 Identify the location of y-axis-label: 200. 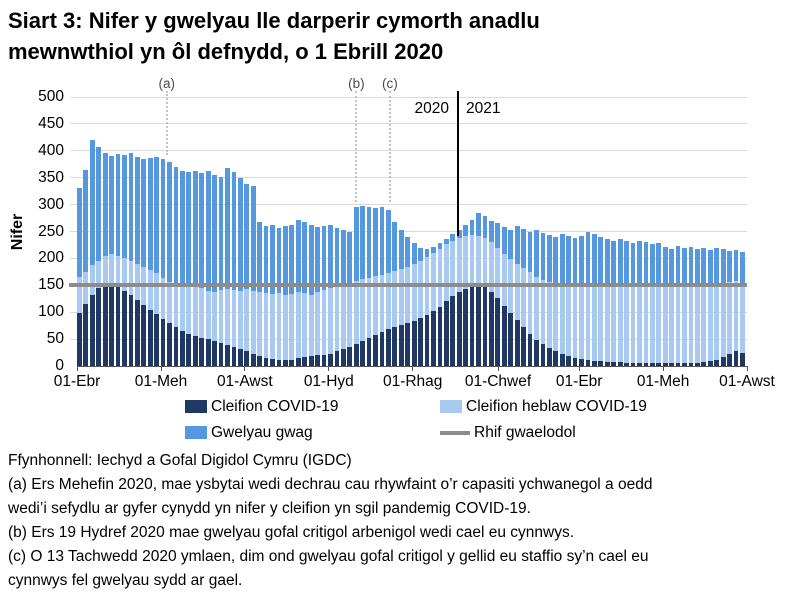
(51, 258).